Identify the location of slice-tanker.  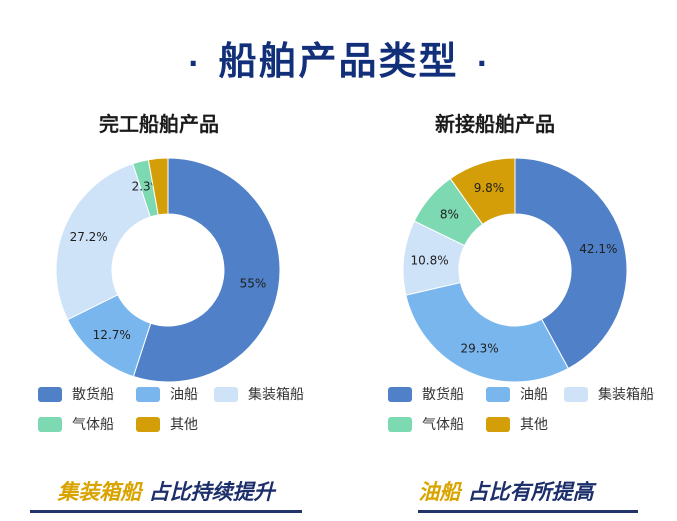
(487, 332).